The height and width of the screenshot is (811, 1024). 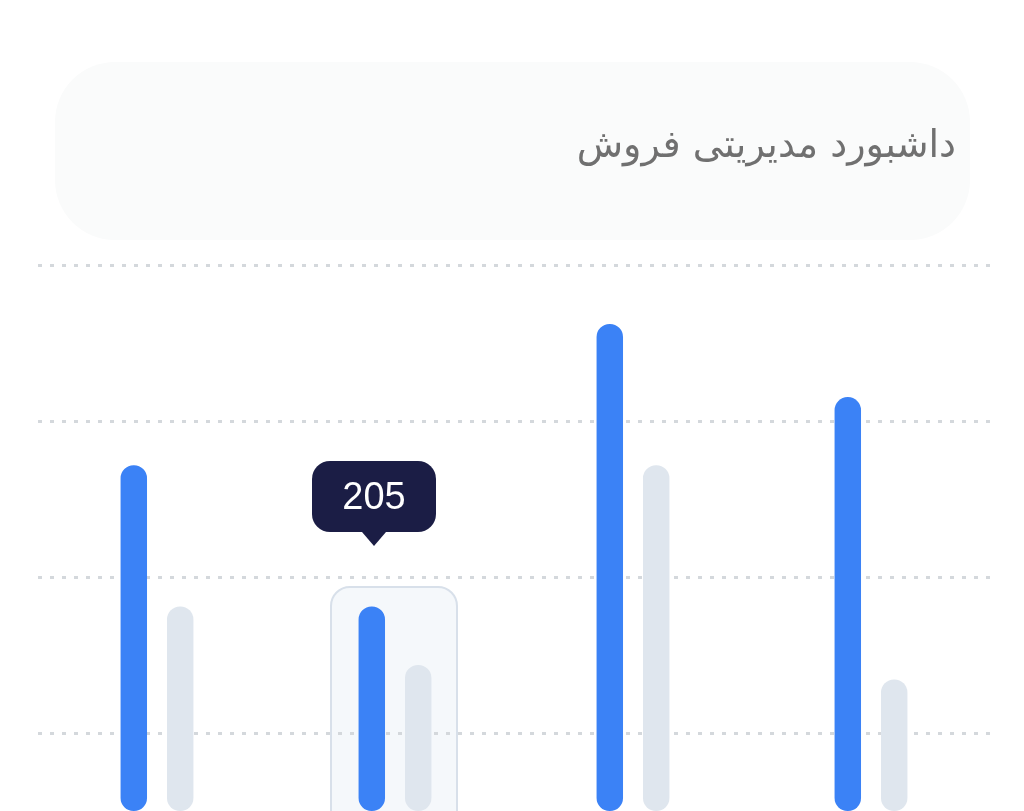 I want to click on annotation: 205, so click(x=374, y=497).